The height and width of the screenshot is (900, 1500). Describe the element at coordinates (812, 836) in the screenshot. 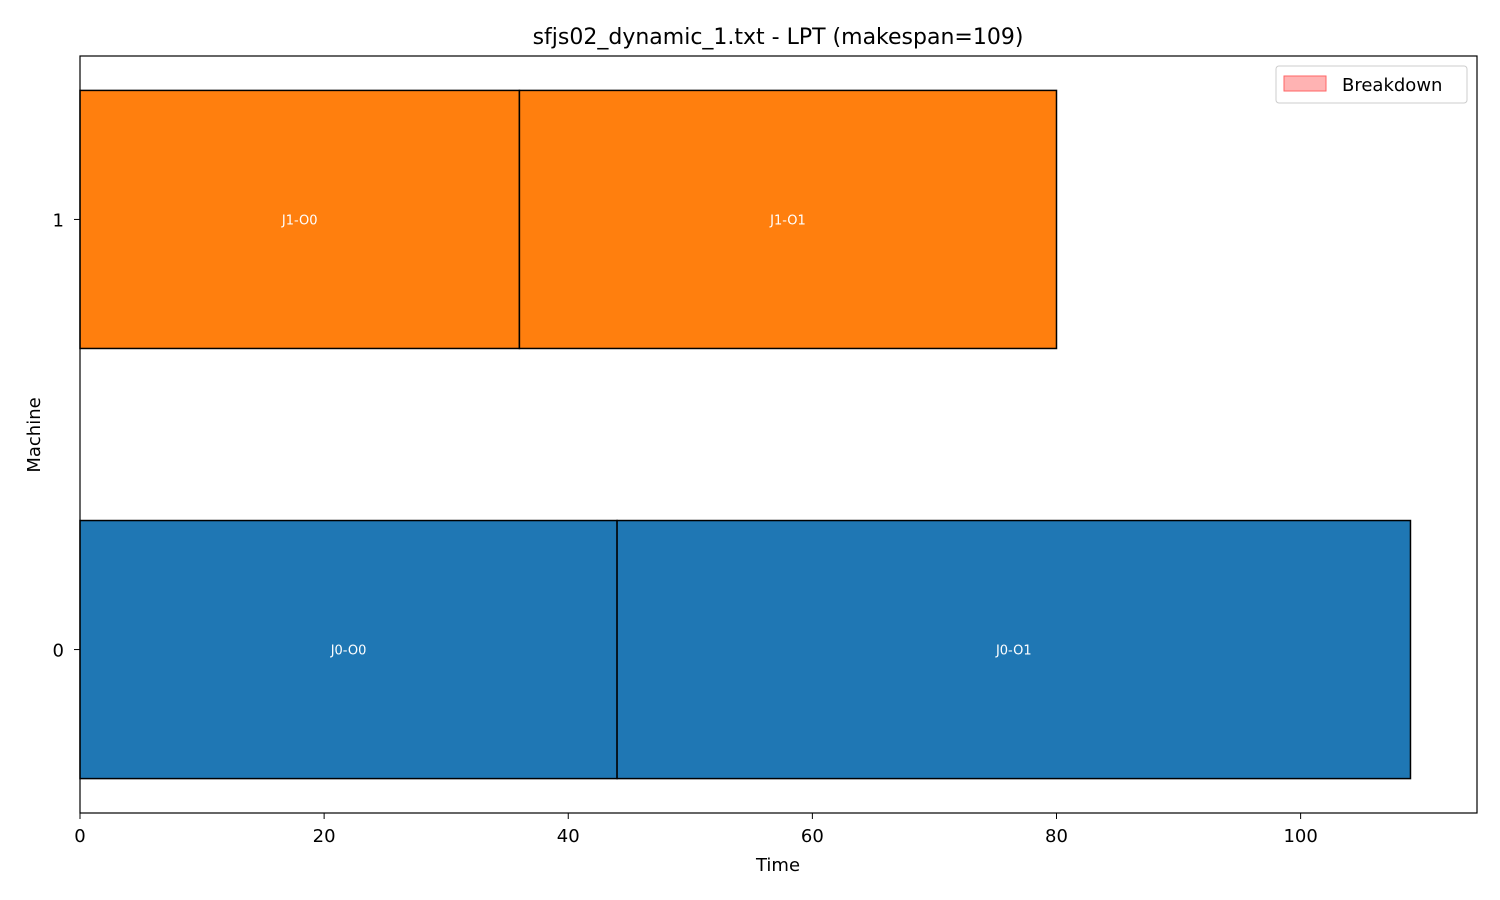

I see `x-tick-label: 60` at that location.